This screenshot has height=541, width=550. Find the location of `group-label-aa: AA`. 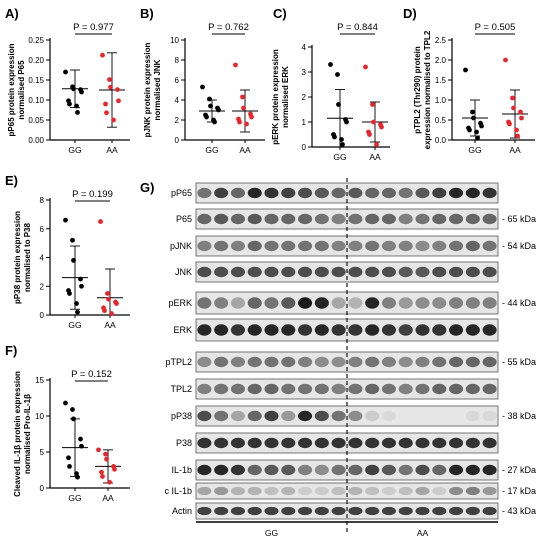

group-label-aa: AA is located at coordinates (423, 533).